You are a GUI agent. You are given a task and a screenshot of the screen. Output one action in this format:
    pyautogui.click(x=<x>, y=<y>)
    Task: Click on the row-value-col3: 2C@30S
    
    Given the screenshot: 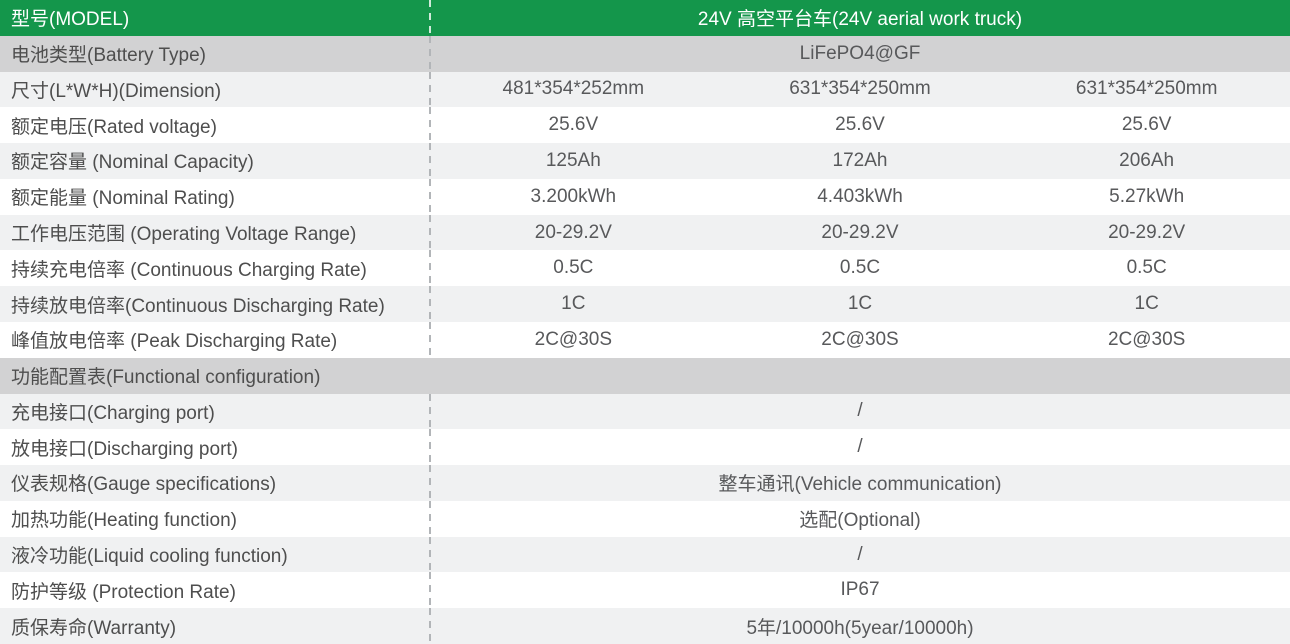 What is the action you would take?
    pyautogui.click(x=1146, y=339)
    